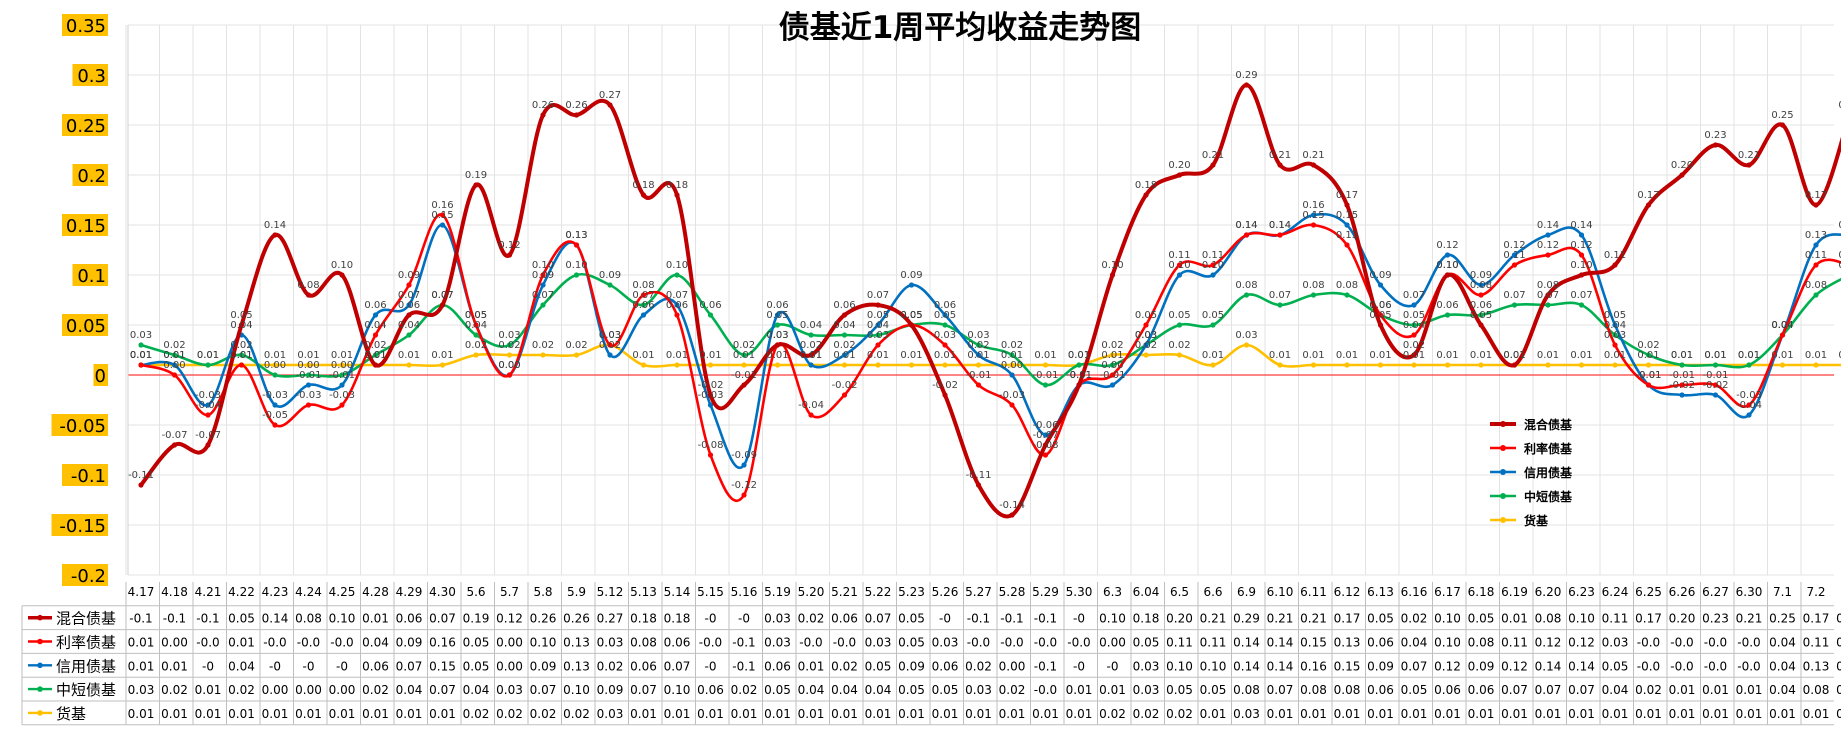 Image resolution: width=1841 pixels, height=742 pixels. Describe the element at coordinates (1414, 345) in the screenshot. I see `data-label: 0.02` at that location.